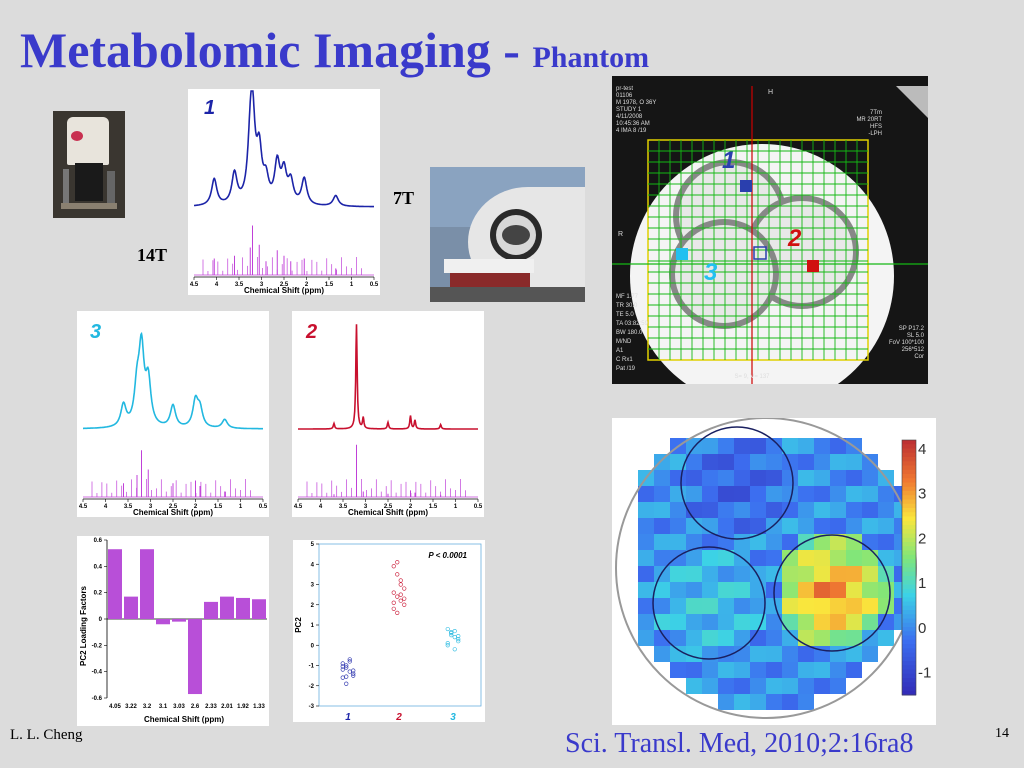 This screenshot has height=768, width=1024. What do you see at coordinates (636, 103) in the screenshot?
I see `mri-overlay-text: M 1978, O 36Y` at bounding box center [636, 103].